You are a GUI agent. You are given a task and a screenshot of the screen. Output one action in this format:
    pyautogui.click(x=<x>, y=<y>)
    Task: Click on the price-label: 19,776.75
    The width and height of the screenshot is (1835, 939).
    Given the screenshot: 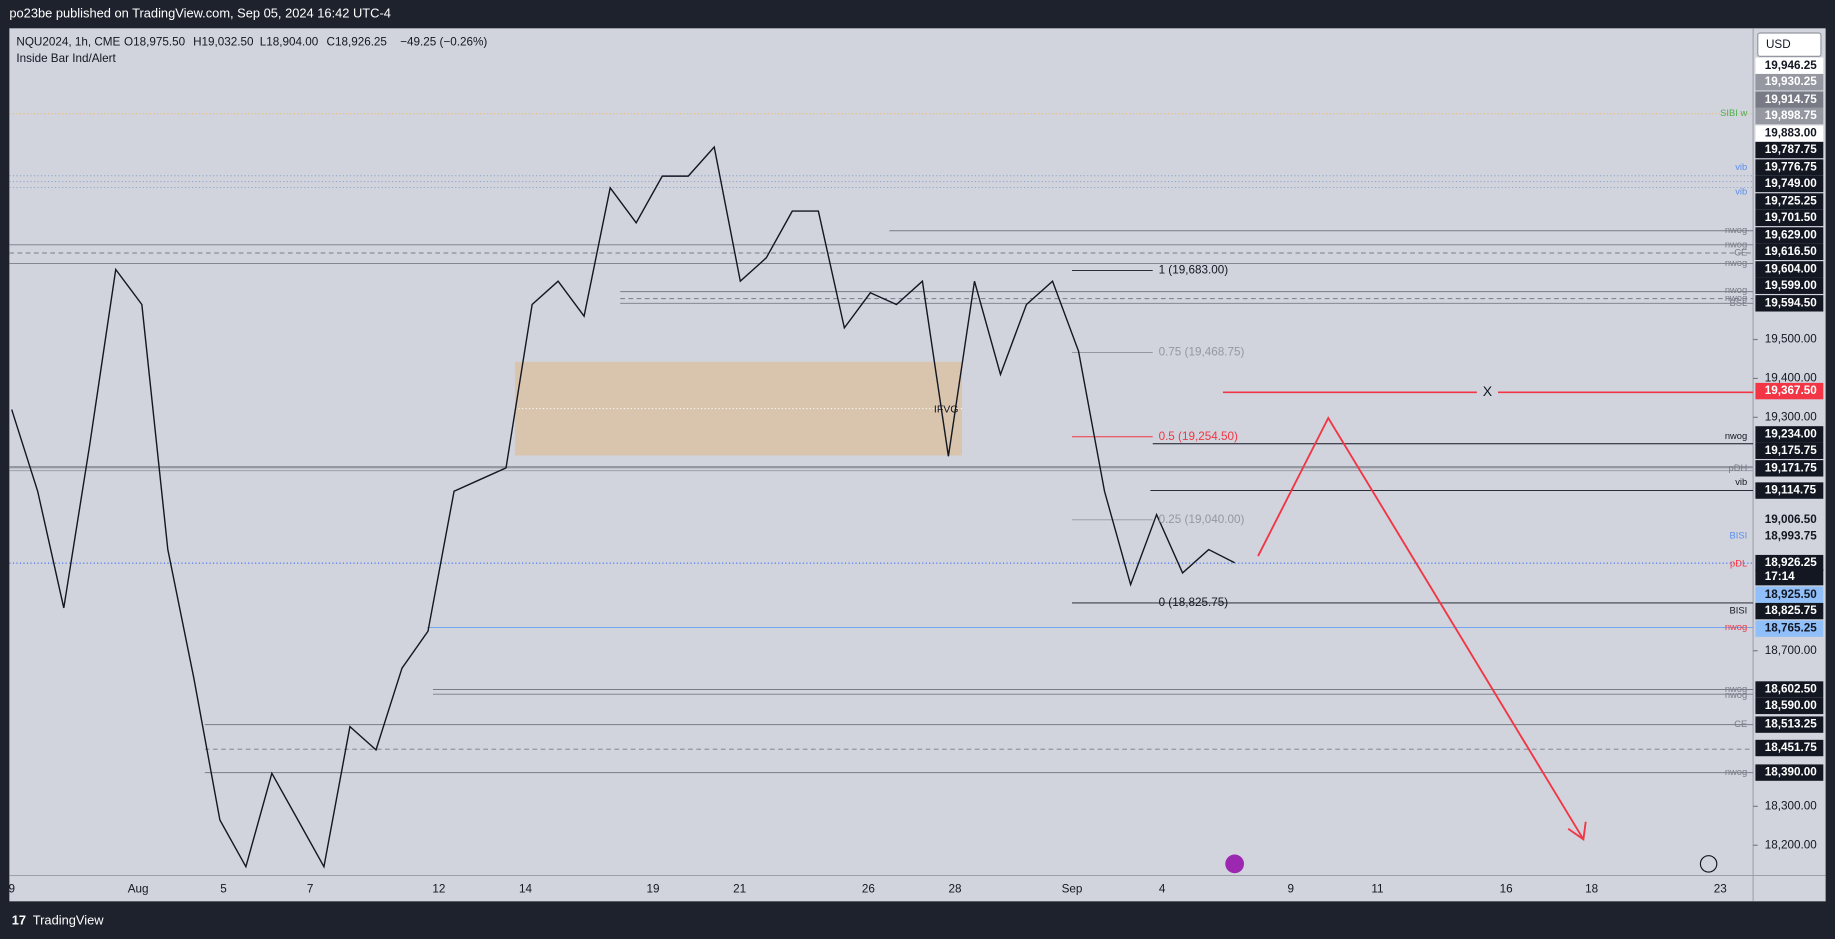 What is the action you would take?
    pyautogui.click(x=1791, y=167)
    